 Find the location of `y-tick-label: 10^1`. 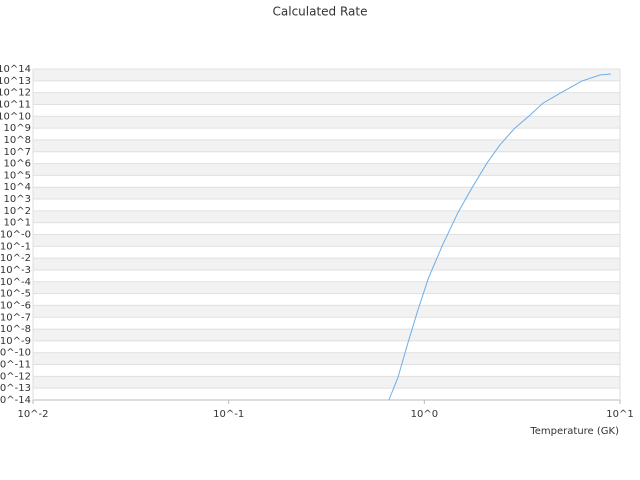

y-tick-label: 10^1 is located at coordinates (17, 223).